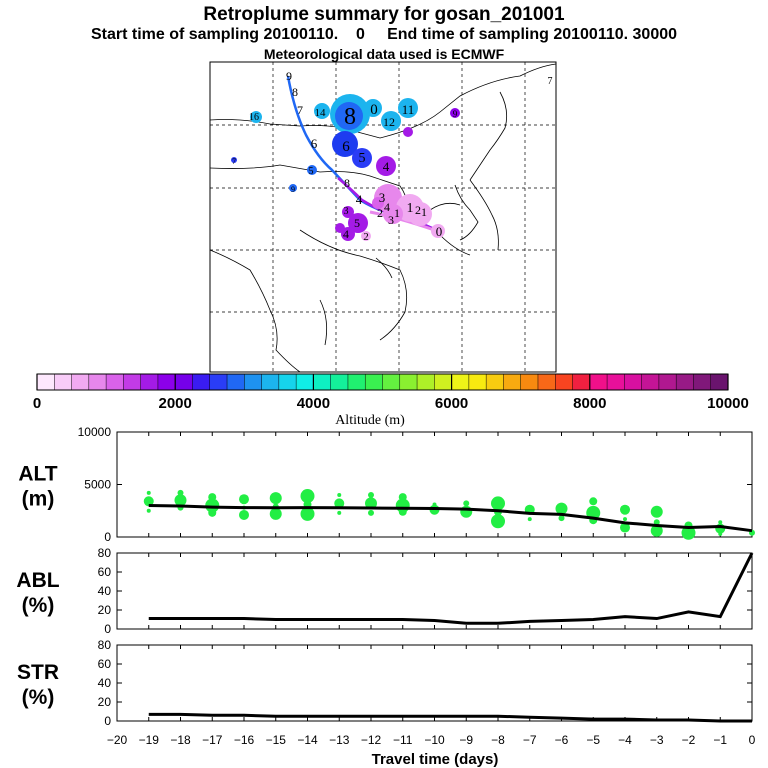 Image resolution: width=768 pixels, height=768 pixels. What do you see at coordinates (384, 54) in the screenshot?
I see `met-data-note: Meteorological data used is ECMWF` at bounding box center [384, 54].